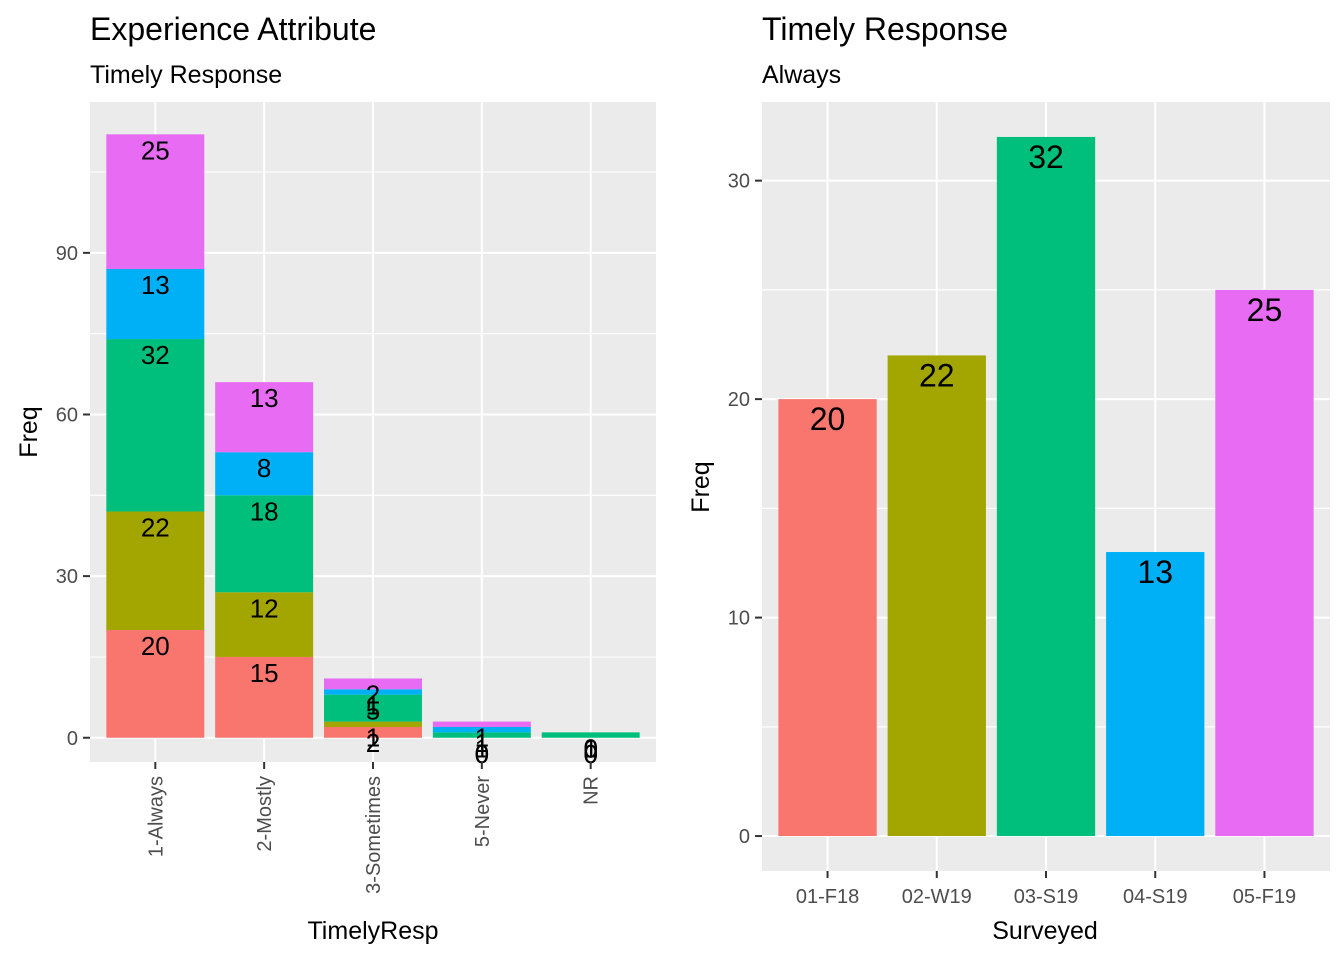  I want to click on right-x-axis-title: Surveyed, so click(1045, 931).